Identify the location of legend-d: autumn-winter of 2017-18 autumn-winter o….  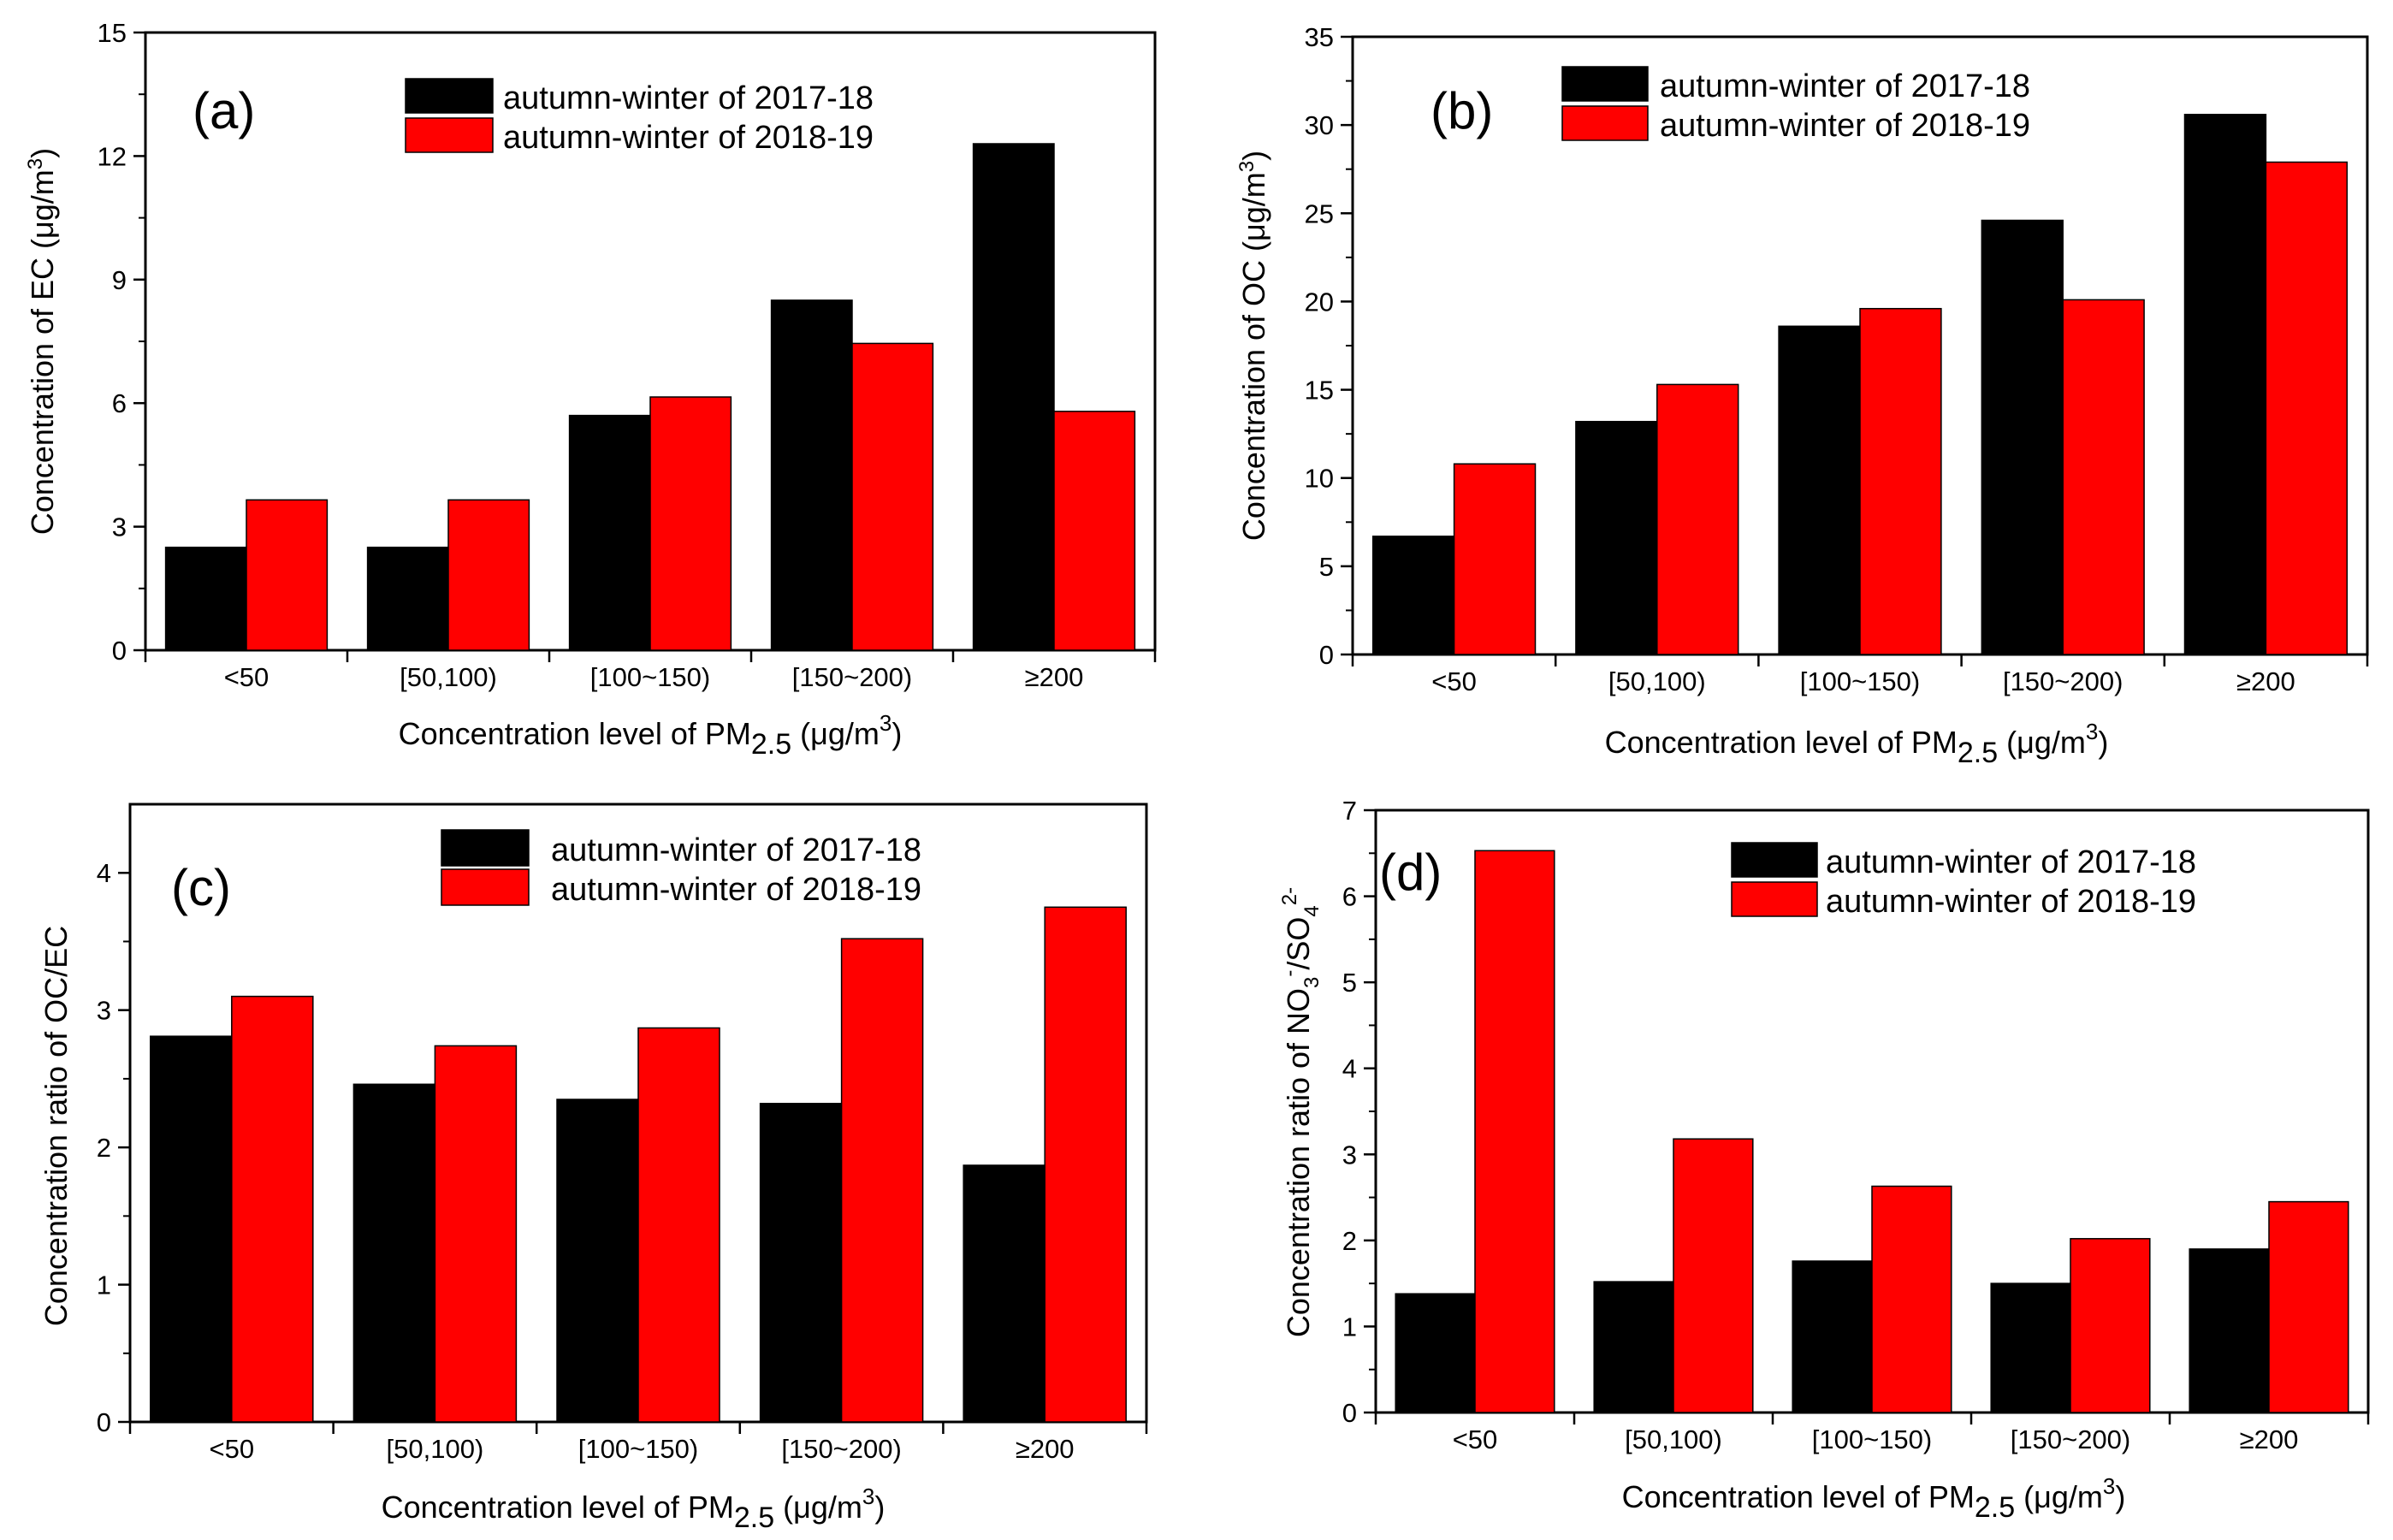
(1963, 881).